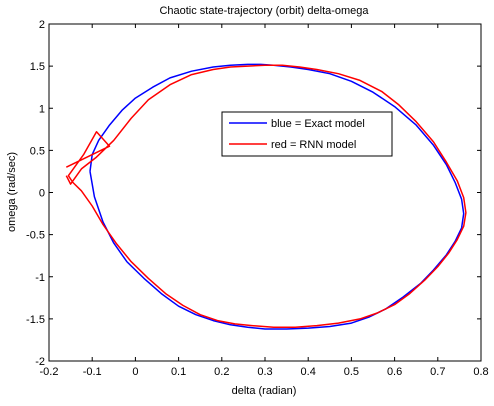 This screenshot has width=494, height=406. What do you see at coordinates (178, 372) in the screenshot?
I see `x-tick-label: 0.1` at bounding box center [178, 372].